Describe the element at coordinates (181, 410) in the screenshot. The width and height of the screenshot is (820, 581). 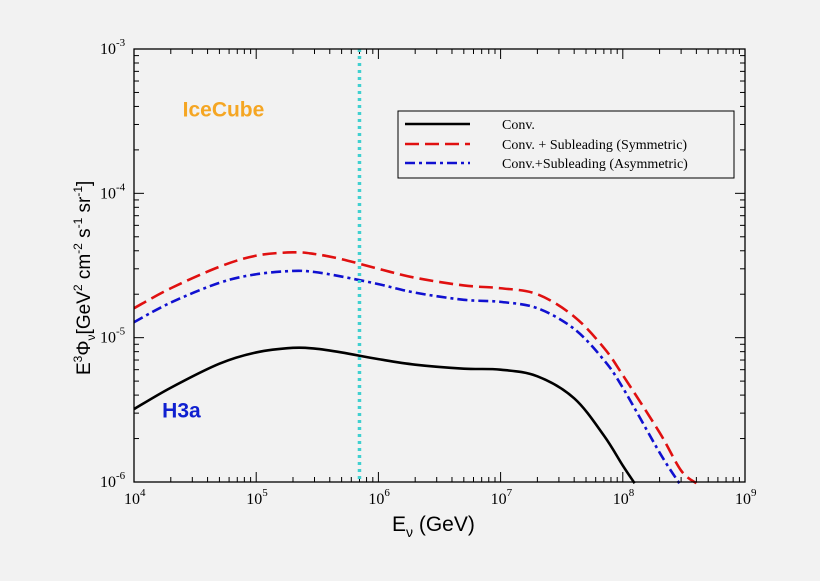
I see `annotation-h3a: H3a` at that location.